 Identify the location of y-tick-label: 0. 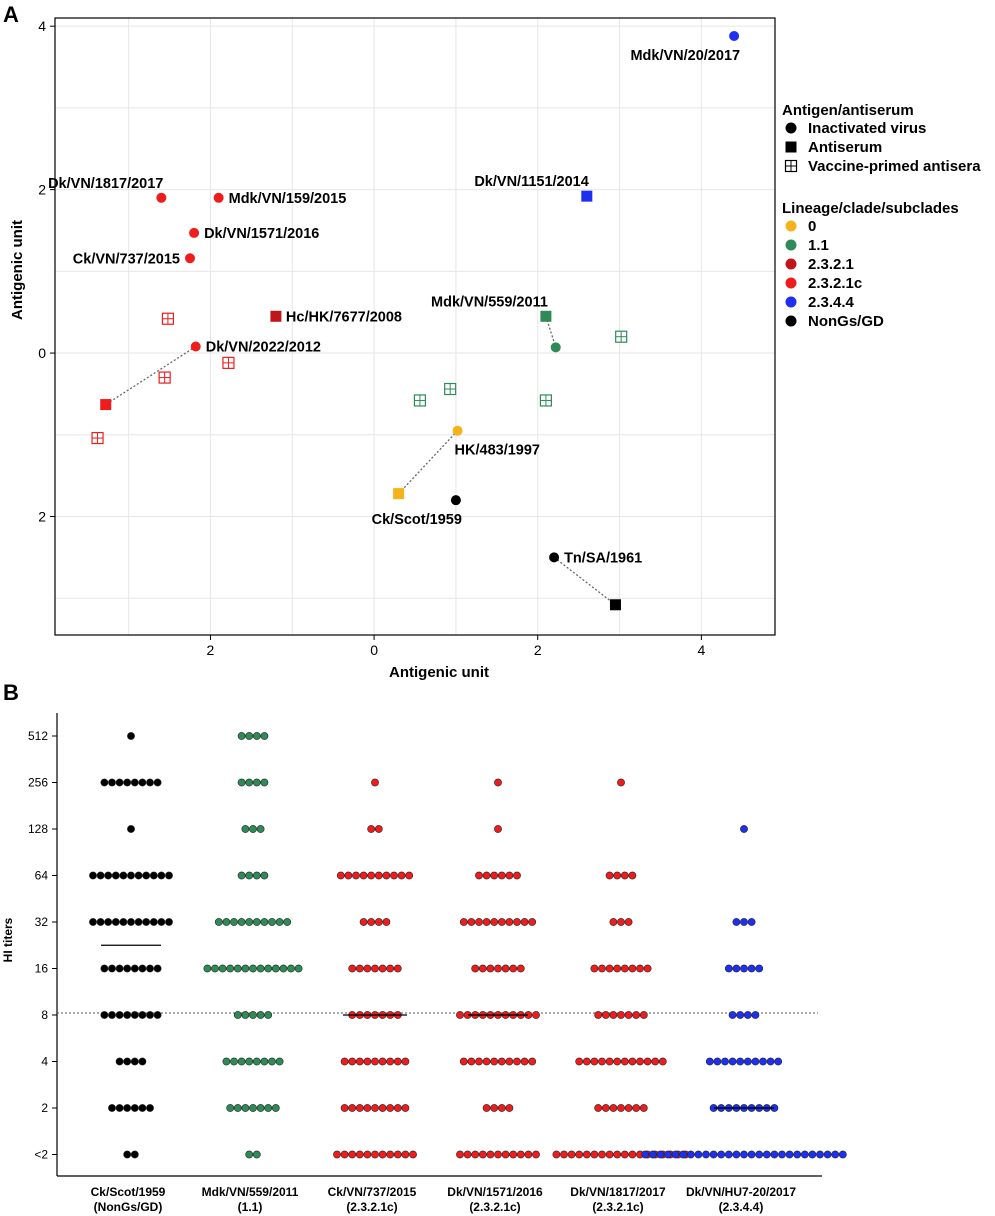
(42, 353).